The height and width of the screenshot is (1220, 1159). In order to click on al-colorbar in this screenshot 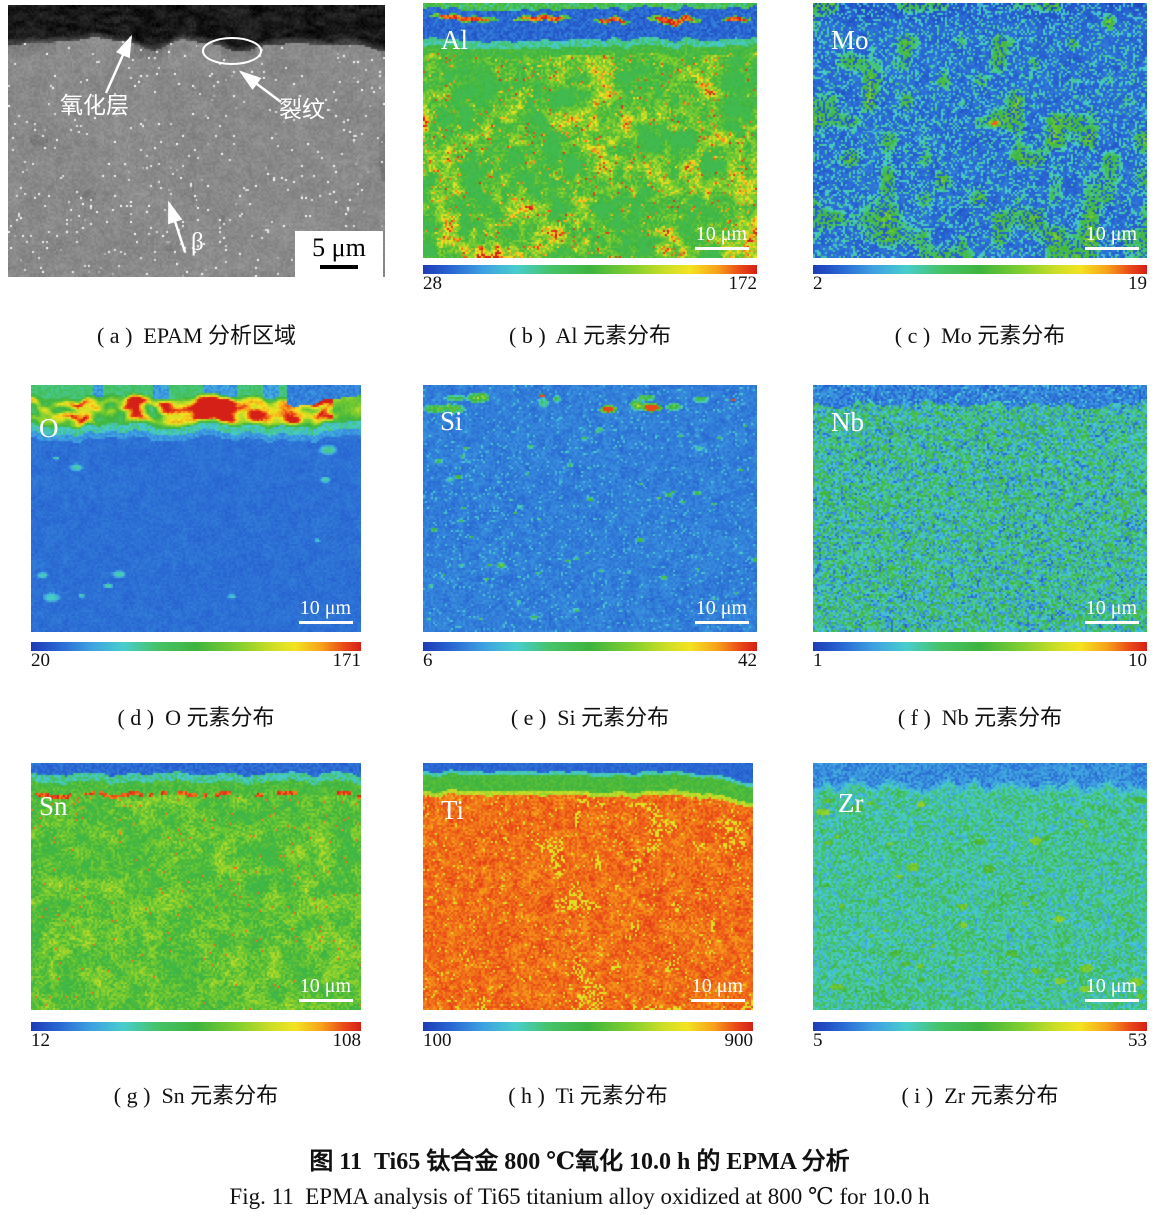, I will do `click(590, 269)`.